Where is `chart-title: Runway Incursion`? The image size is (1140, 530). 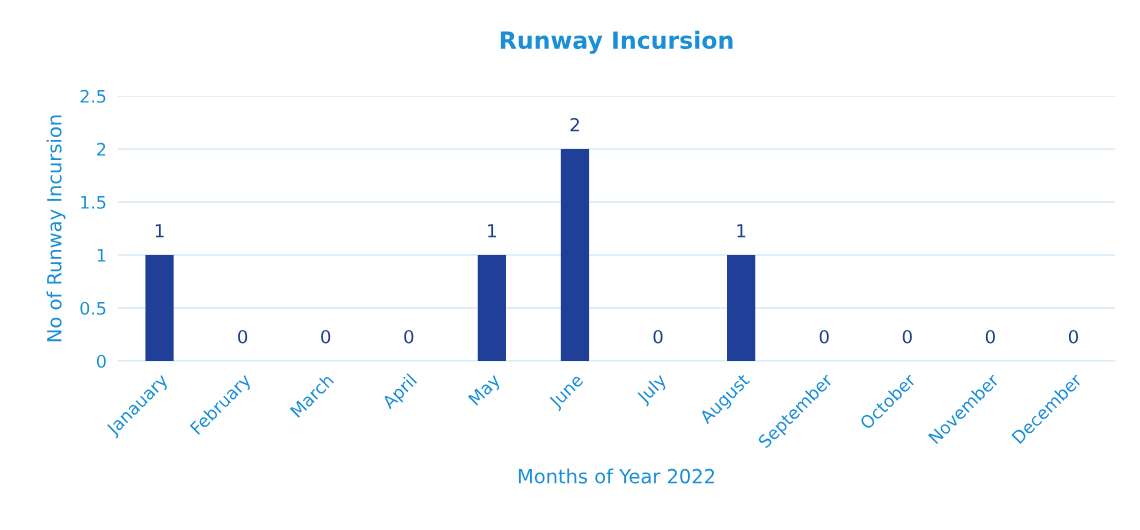 chart-title: Runway Incursion is located at coordinates (616, 42).